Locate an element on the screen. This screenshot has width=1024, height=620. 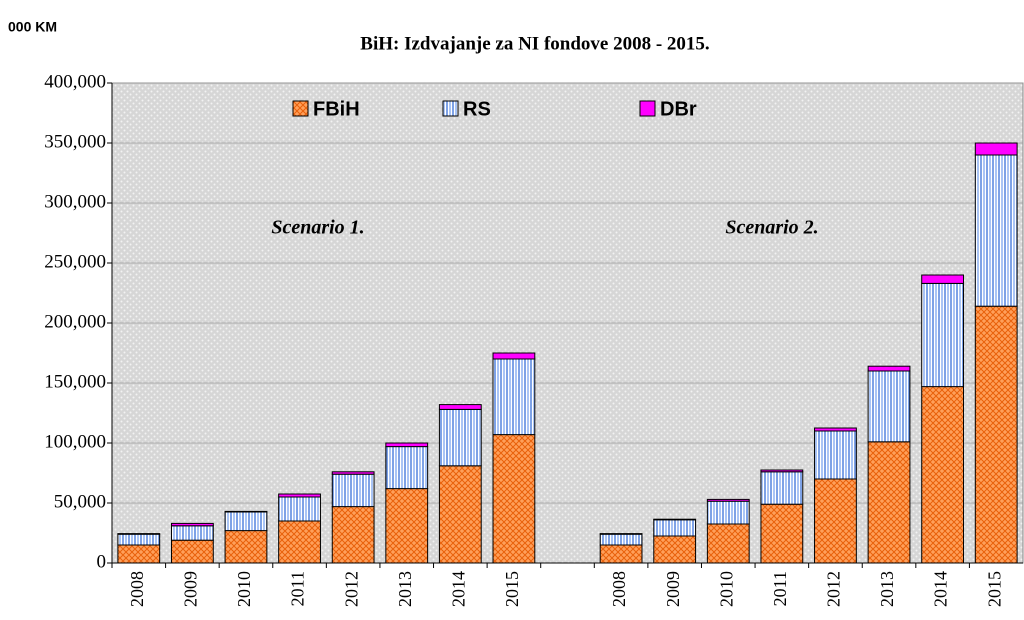
legend-label: RS is located at coordinates (477, 109).